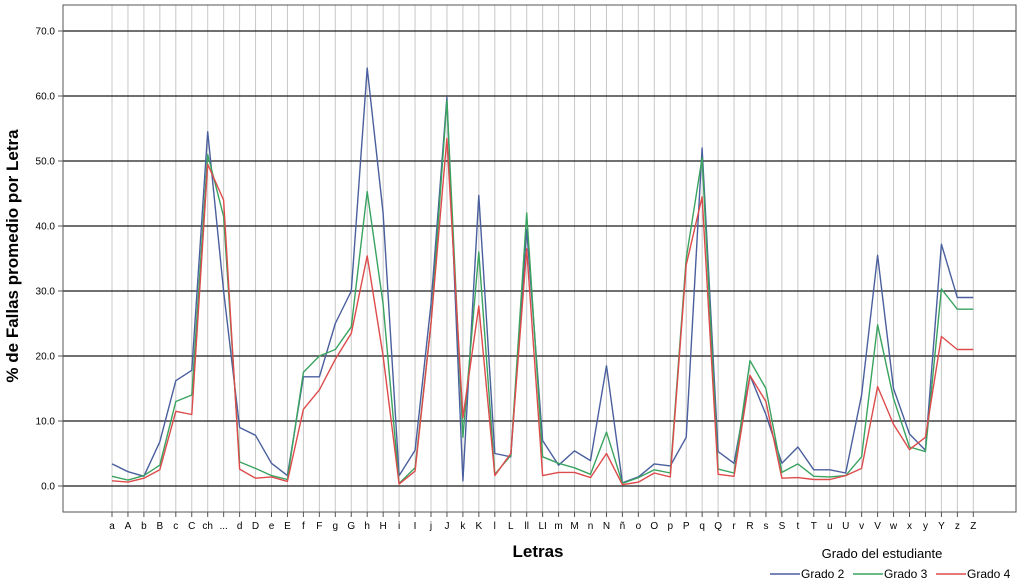 This screenshot has width=1023, height=585. What do you see at coordinates (925, 526) in the screenshot?
I see `x-tick-label: y` at bounding box center [925, 526].